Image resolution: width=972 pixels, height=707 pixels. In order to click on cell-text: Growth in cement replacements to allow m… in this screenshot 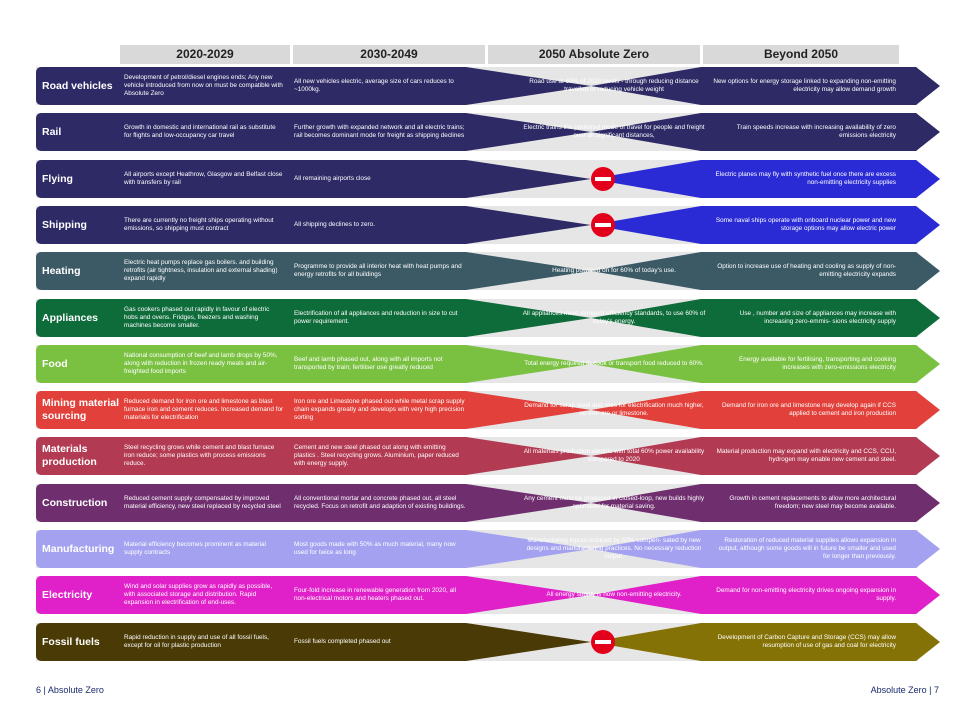, I will do `click(812, 502)`.